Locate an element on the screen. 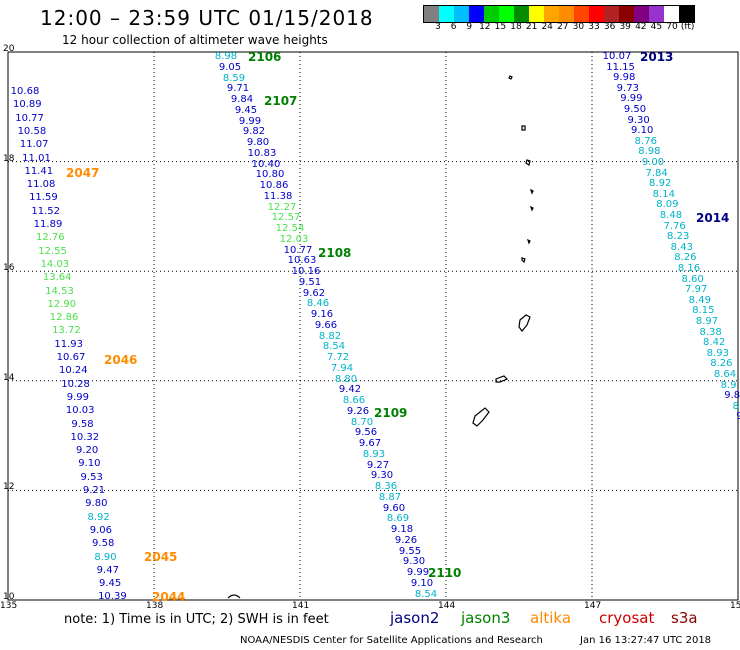 The width and height of the screenshot is (740, 650). y-tick-label: 18 is located at coordinates (9, 158).